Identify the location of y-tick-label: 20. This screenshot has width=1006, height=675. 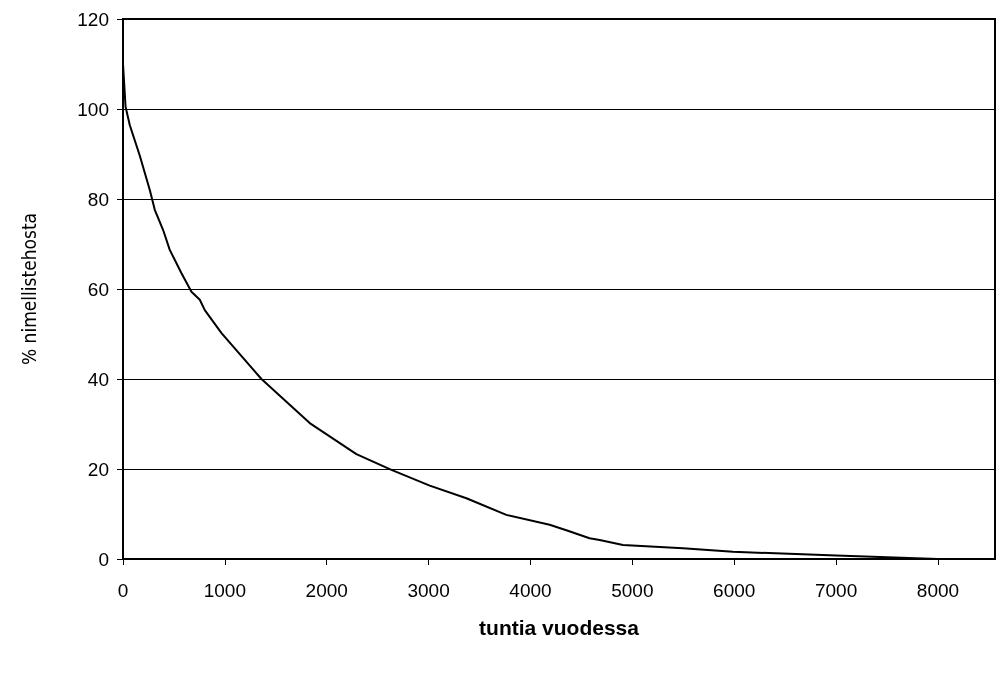
(98, 469).